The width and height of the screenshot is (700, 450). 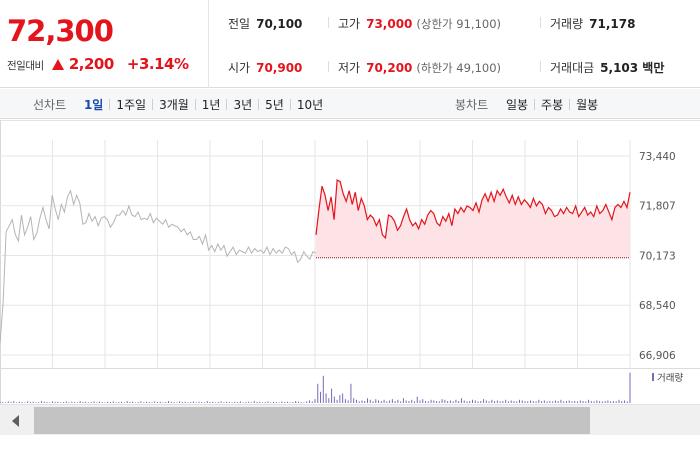 What do you see at coordinates (587, 105) in the screenshot?
I see `tab-monthly-candle: 월봉` at bounding box center [587, 105].